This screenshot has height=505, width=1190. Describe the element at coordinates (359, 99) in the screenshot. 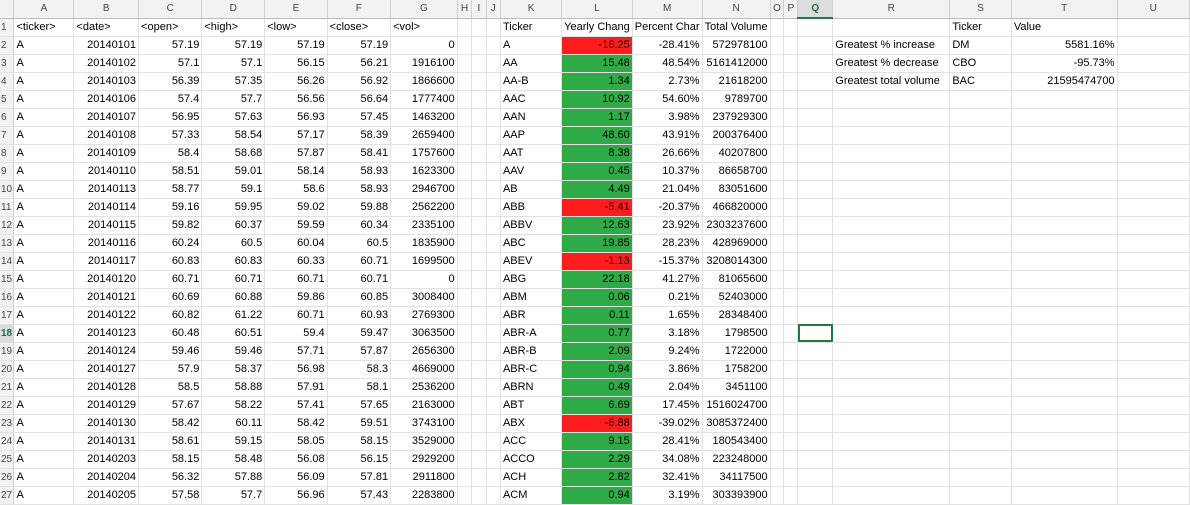

I see `cell: 56.64` at that location.